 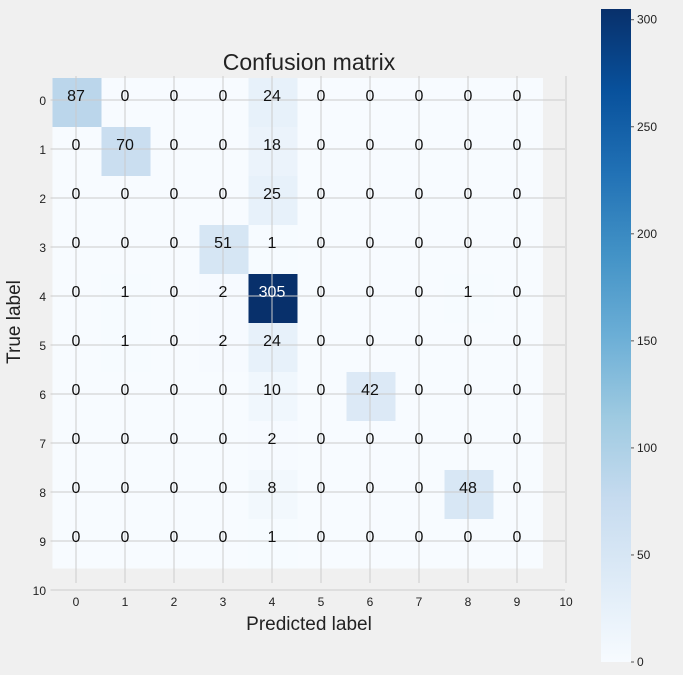 What do you see at coordinates (468, 488) in the screenshot?
I see `cell-value-label: 48` at bounding box center [468, 488].